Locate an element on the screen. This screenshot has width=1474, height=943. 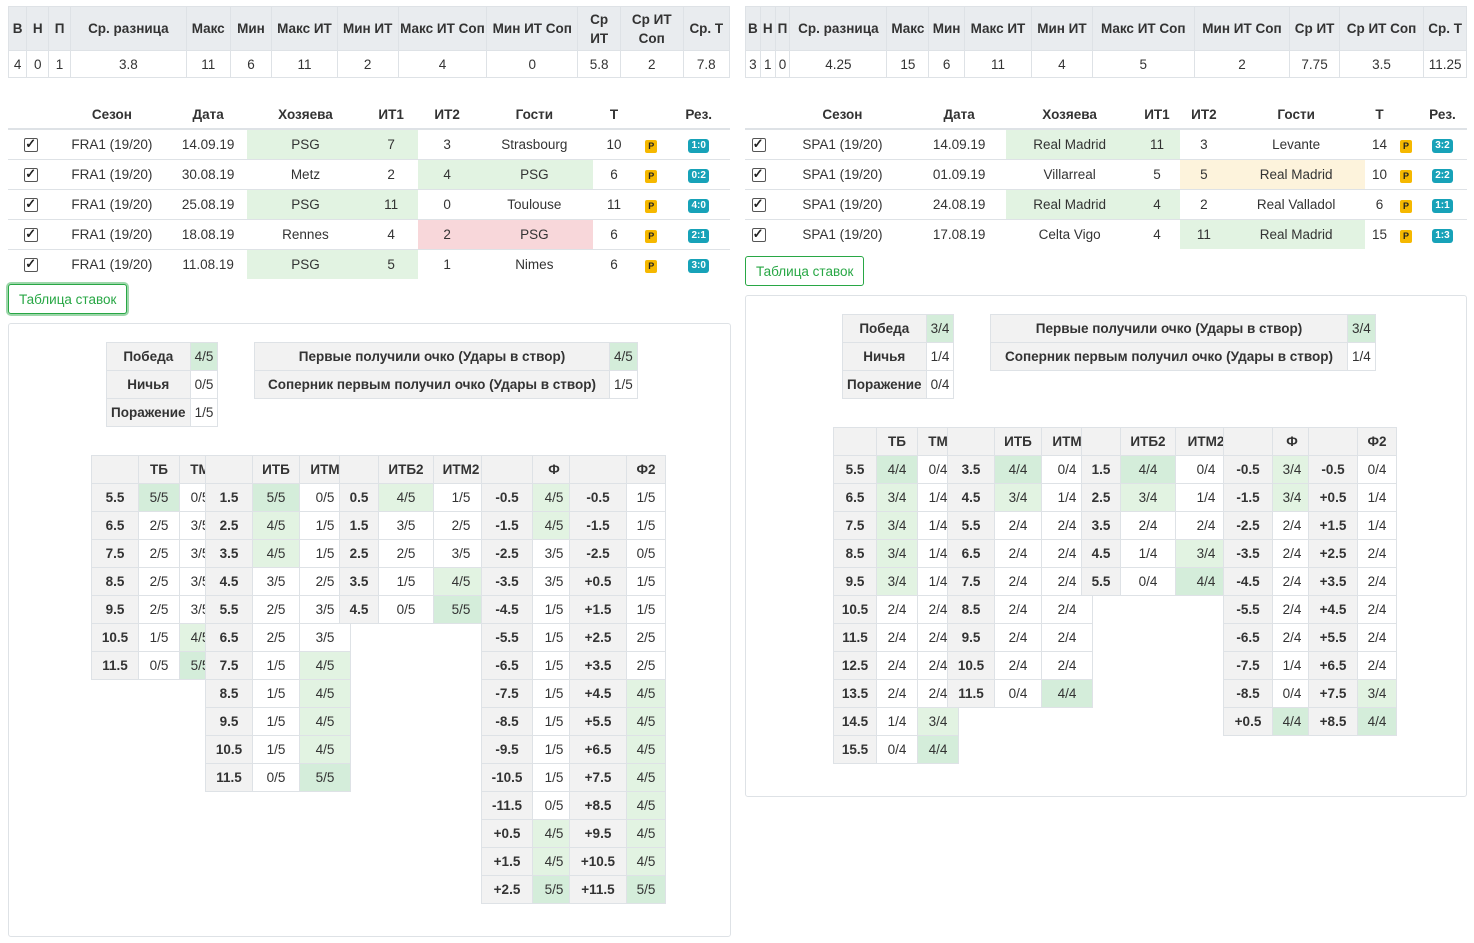
result-badge: 0:2 is located at coordinates (698, 176).